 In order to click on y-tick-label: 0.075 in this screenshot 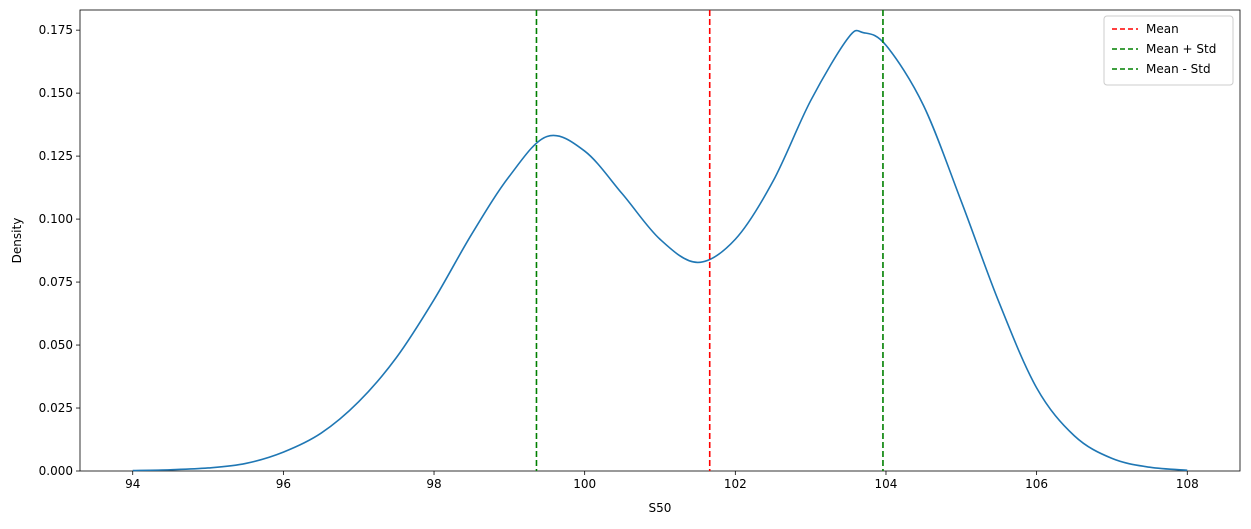, I will do `click(56, 282)`.